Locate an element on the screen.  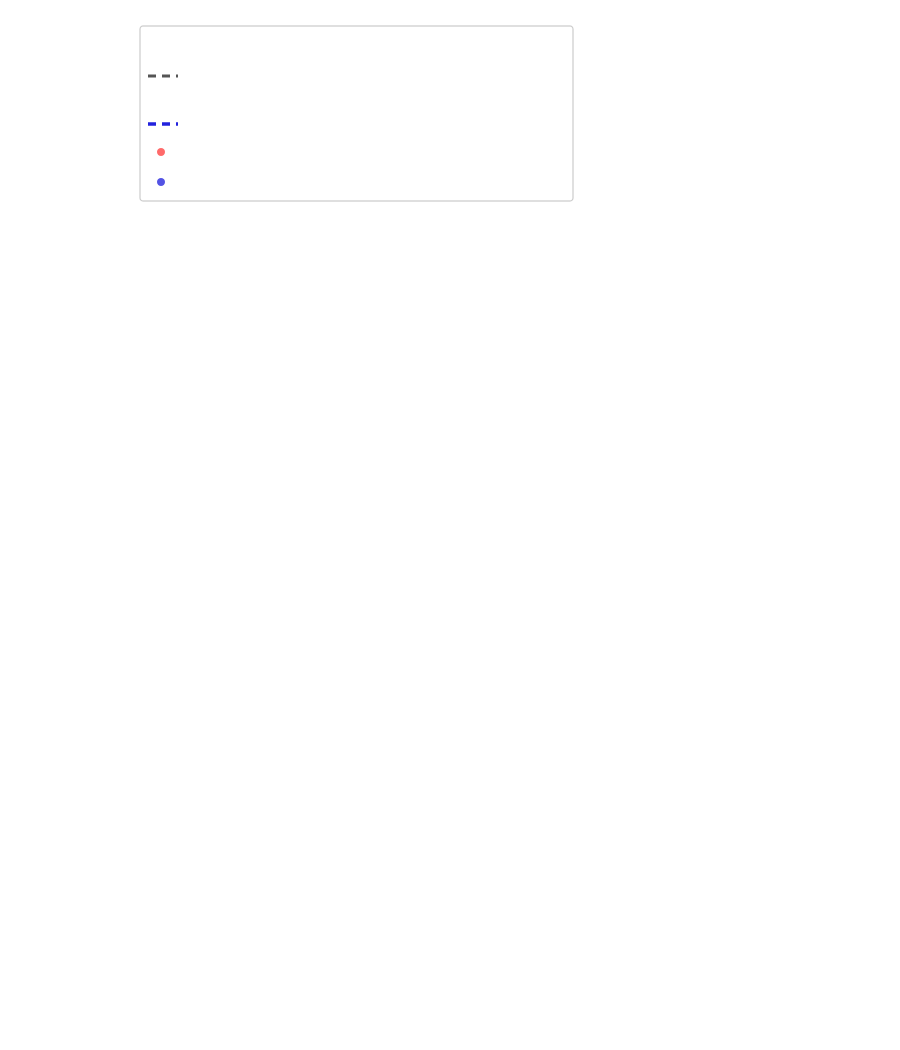
legend-marker-corrected-dot is located at coordinates (161, 182).